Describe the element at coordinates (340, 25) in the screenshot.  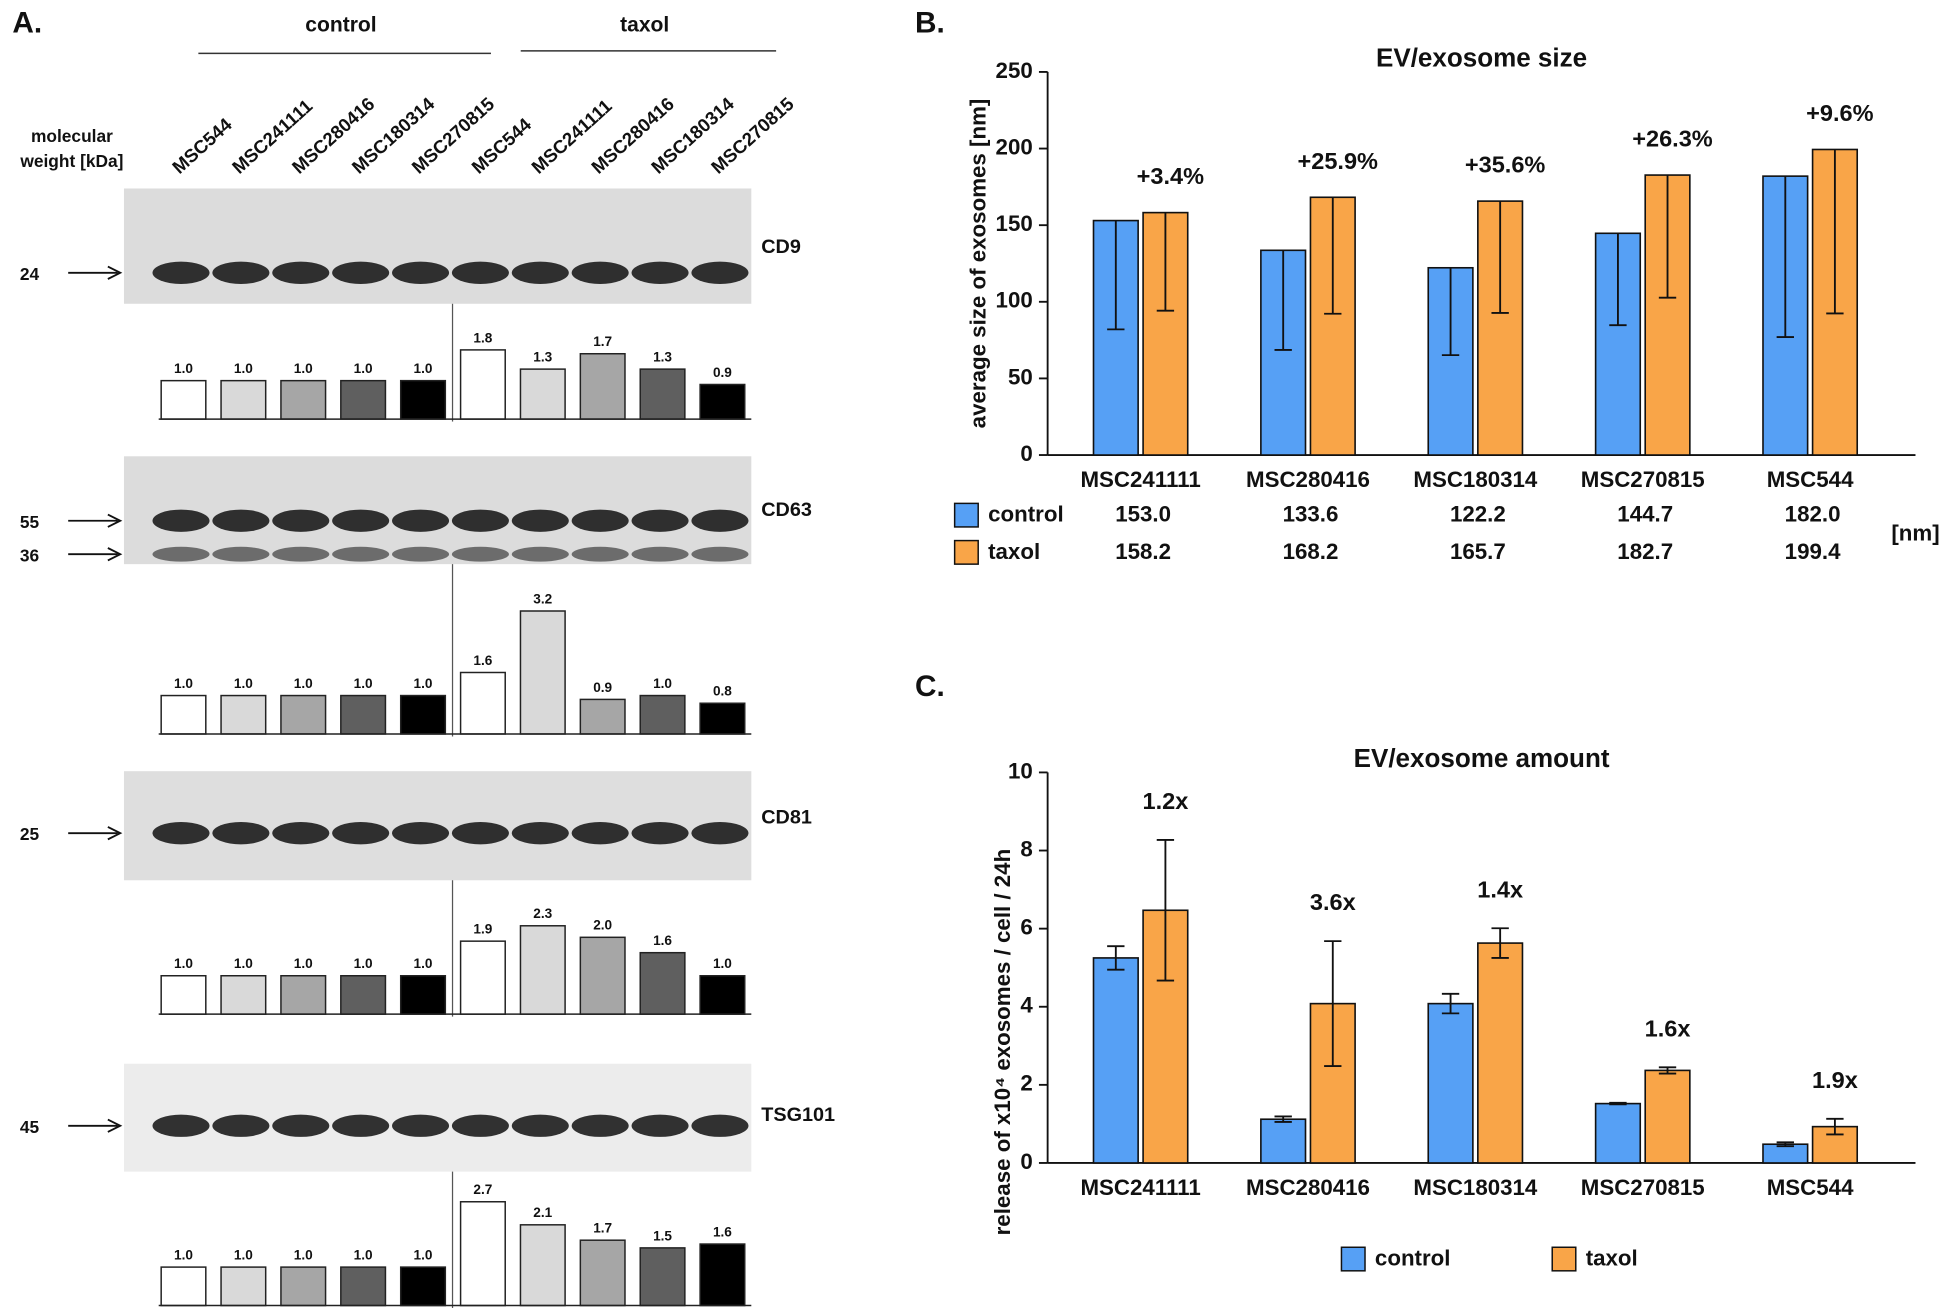
I see `group-label: control` at that location.